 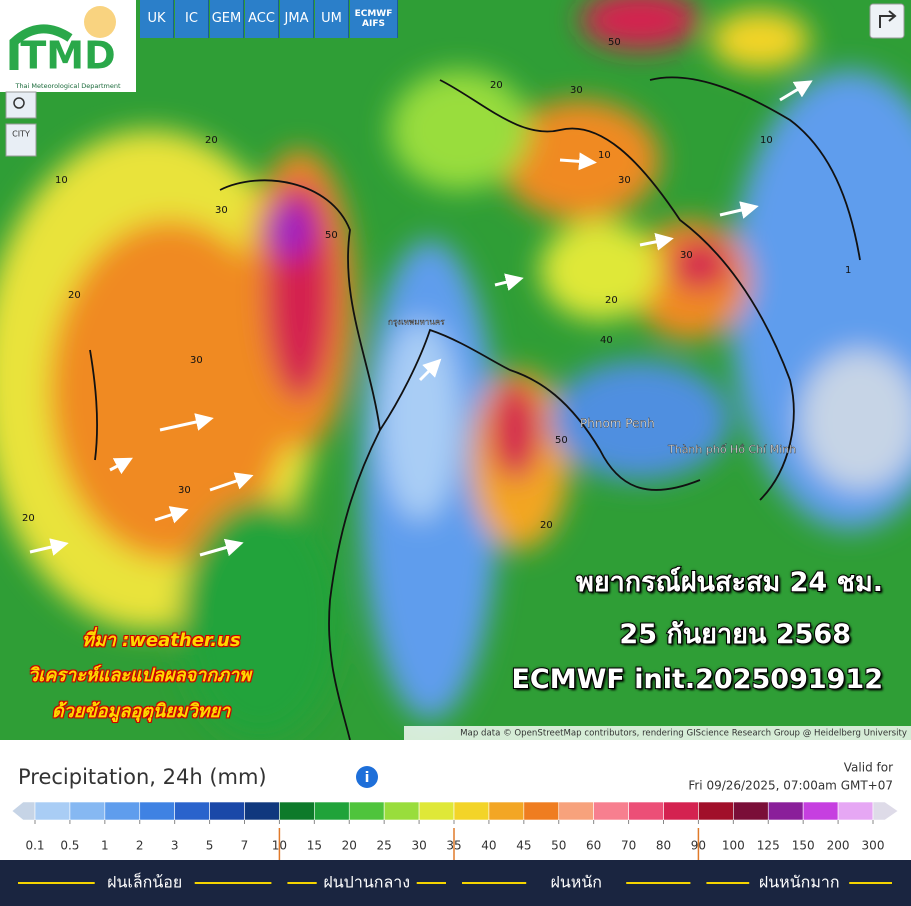 What do you see at coordinates (69, 846) in the screenshot?
I see `tick-label: 0.5` at bounding box center [69, 846].